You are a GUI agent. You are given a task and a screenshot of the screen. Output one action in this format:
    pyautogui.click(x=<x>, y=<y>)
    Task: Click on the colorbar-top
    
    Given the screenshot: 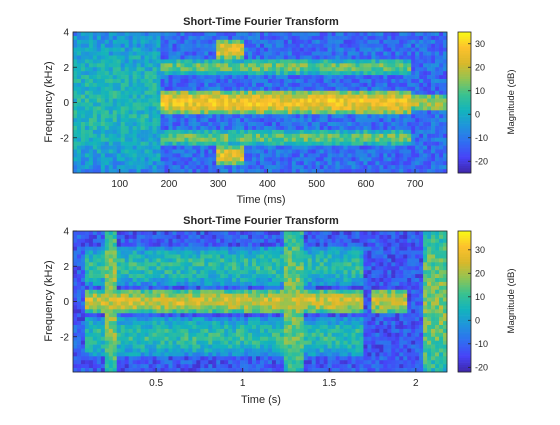 What is the action you would take?
    pyautogui.click(x=464, y=102)
    